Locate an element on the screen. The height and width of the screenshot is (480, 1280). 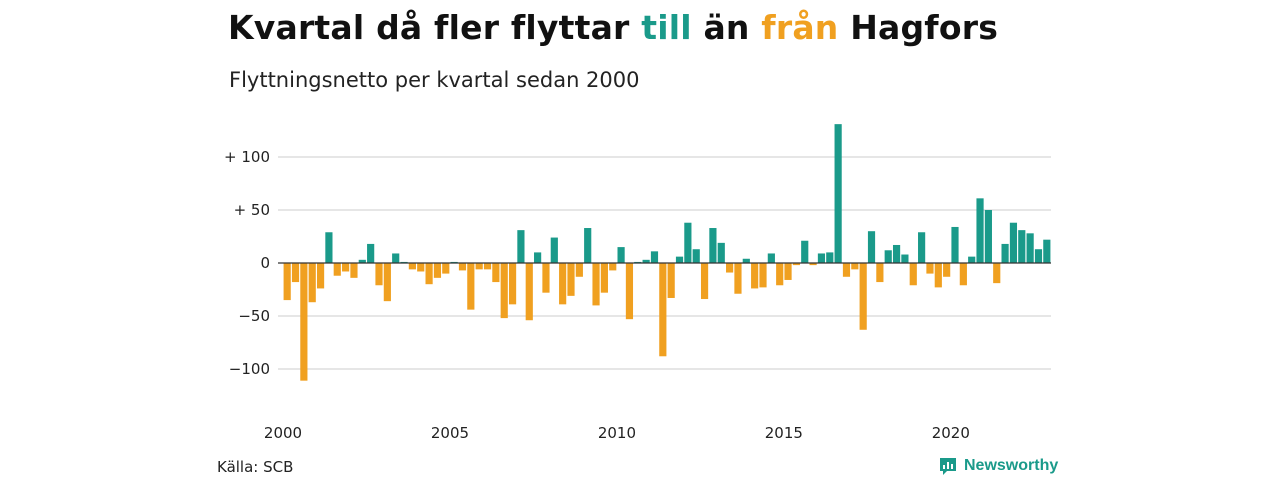
x-tick-label: 2020 is located at coordinates (951, 433).